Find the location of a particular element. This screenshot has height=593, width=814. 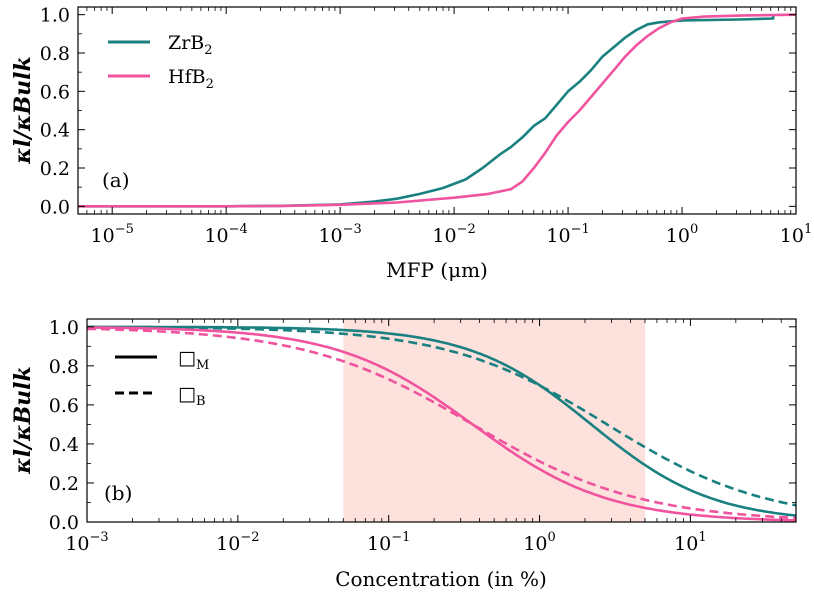

panel-b-xlabel: Concentration (in %) is located at coordinates (441, 579).